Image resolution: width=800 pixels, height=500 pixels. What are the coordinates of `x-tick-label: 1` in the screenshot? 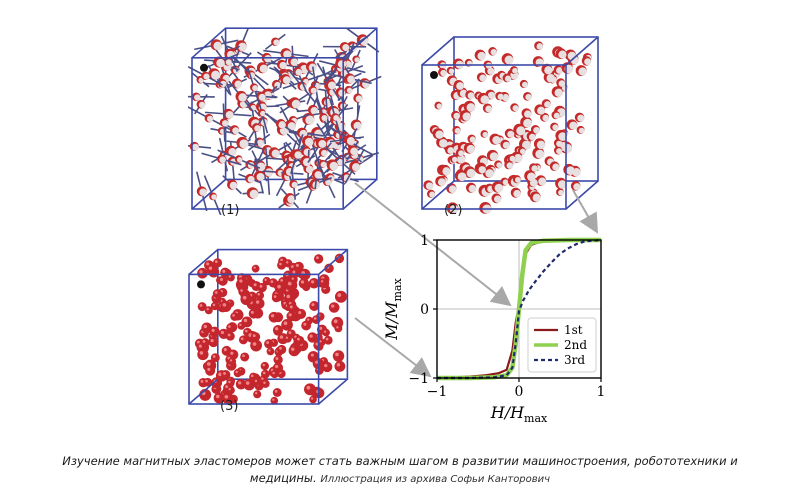 It's located at (601, 392).